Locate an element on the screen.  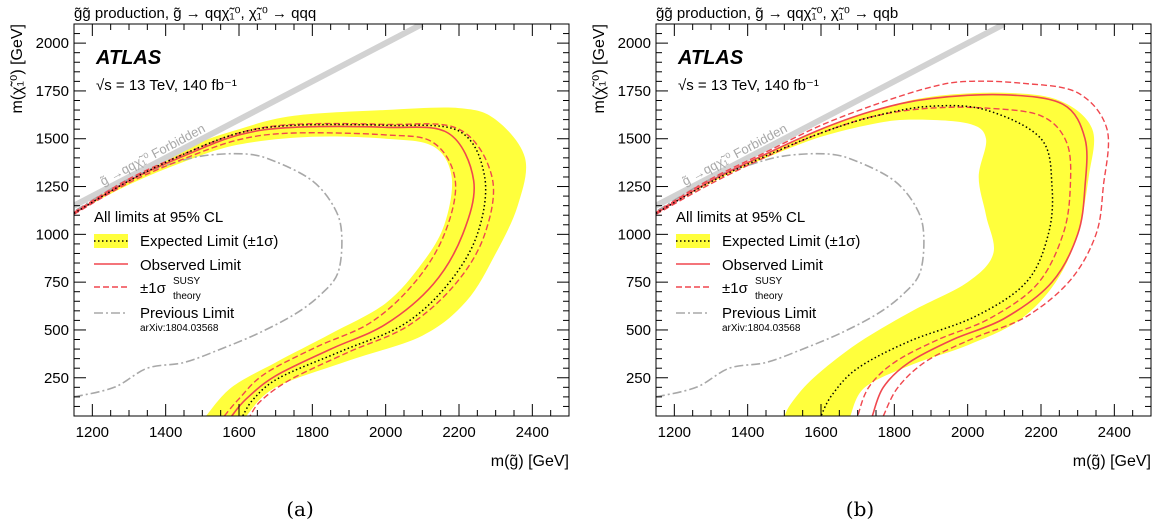
panel-b-y-tick-label: 2000 is located at coordinates (634, 43).